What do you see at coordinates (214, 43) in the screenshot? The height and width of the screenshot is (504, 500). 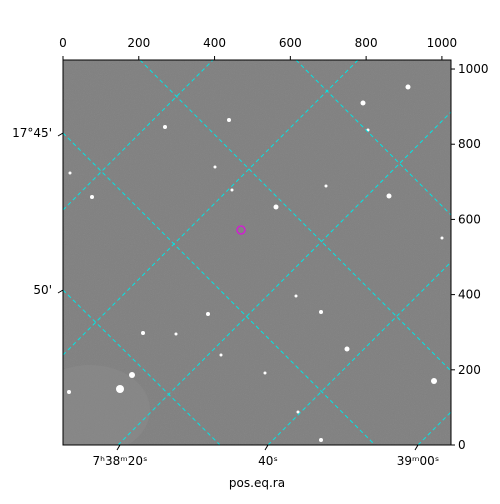 I see `x-tick-label: 400` at bounding box center [214, 43].